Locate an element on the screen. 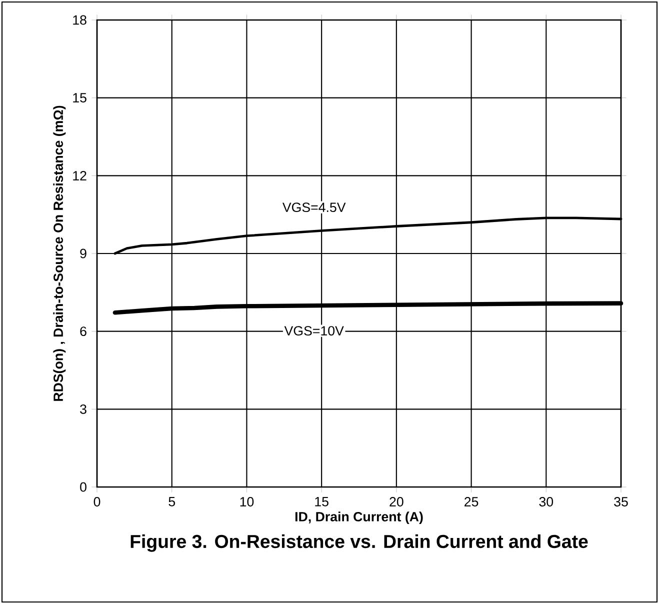 This screenshot has width=659, height=604. y-tick-label: 0 is located at coordinates (83, 487).